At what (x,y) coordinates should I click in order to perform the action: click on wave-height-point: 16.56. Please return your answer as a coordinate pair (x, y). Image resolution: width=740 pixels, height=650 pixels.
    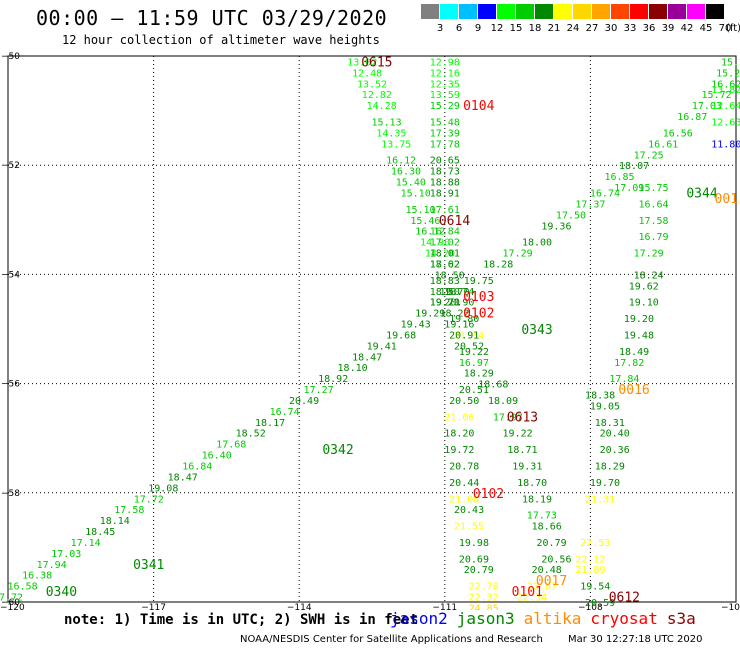
    Looking at the image, I should click on (678, 133).